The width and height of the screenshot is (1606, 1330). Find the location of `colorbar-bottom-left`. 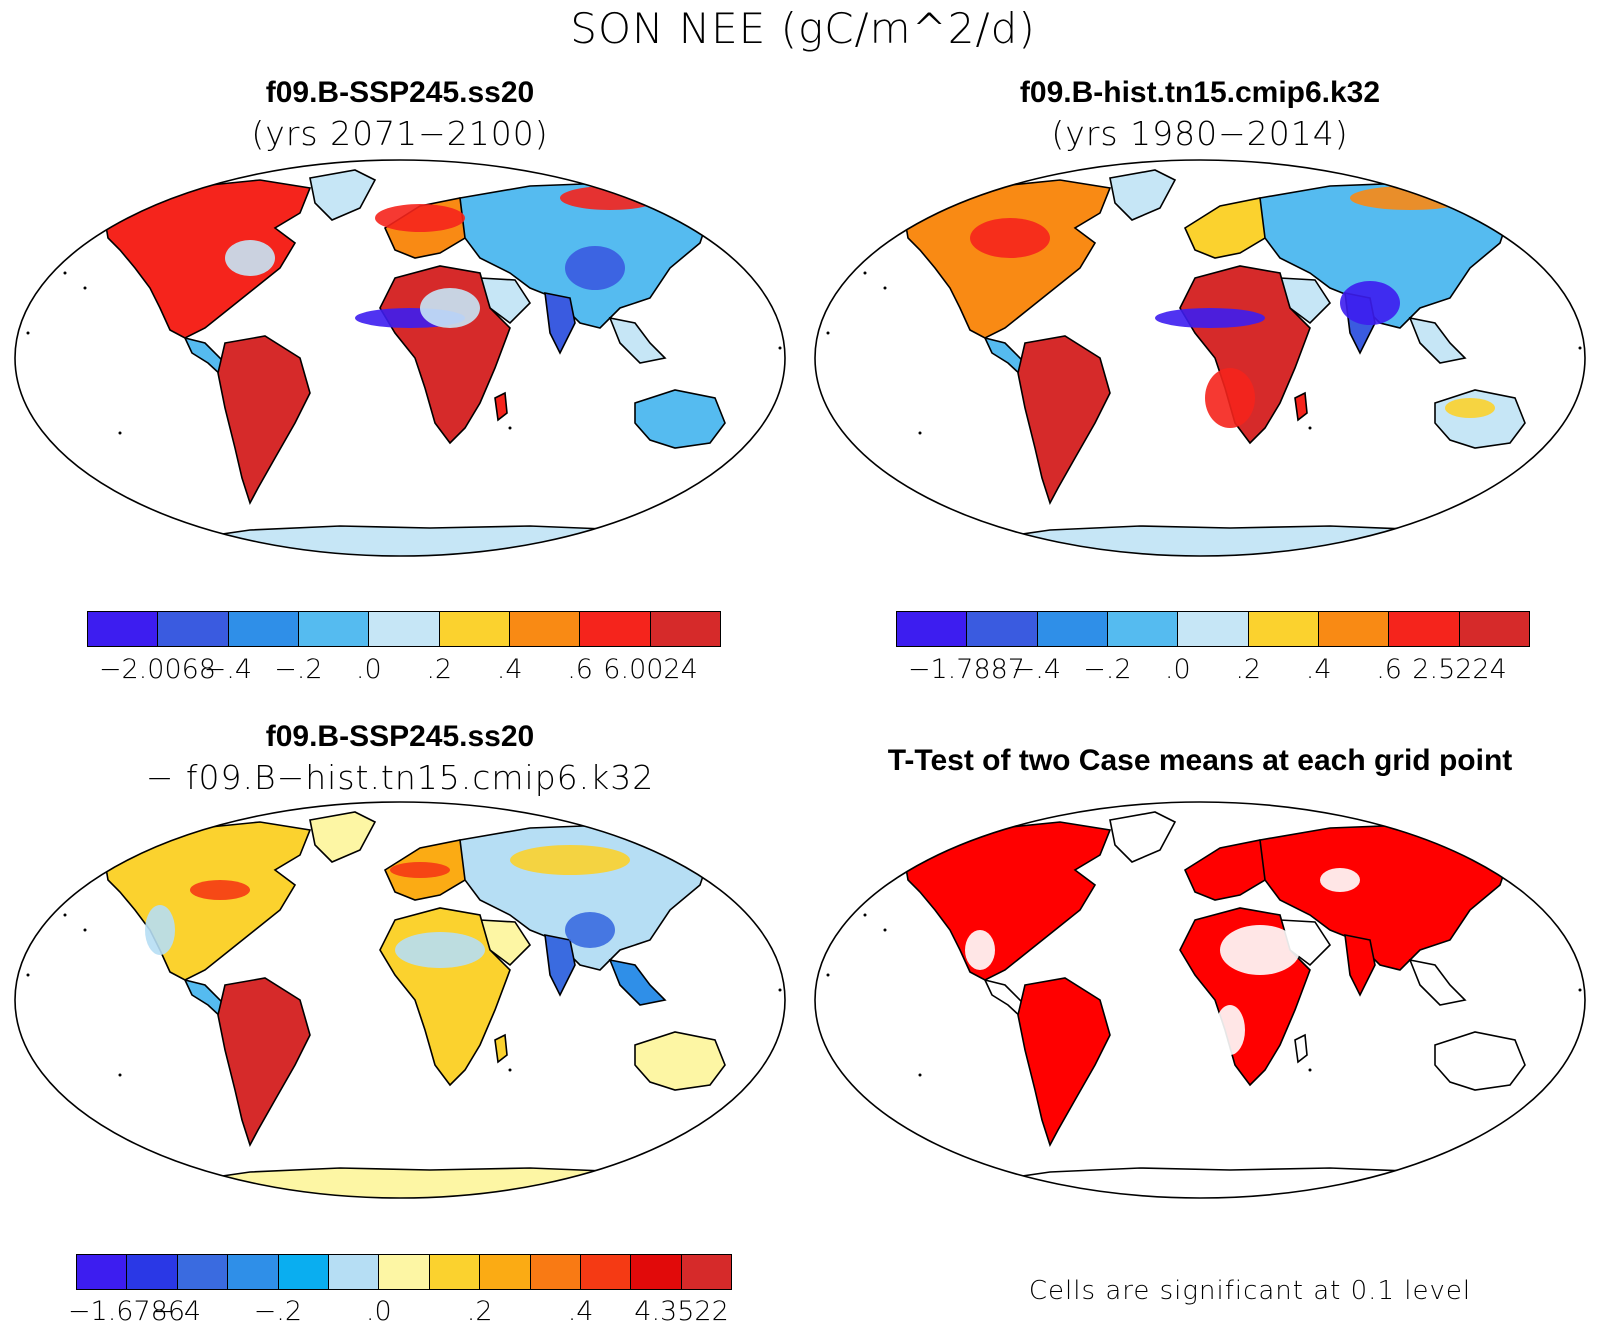

colorbar-bottom-left is located at coordinates (404, 1272).